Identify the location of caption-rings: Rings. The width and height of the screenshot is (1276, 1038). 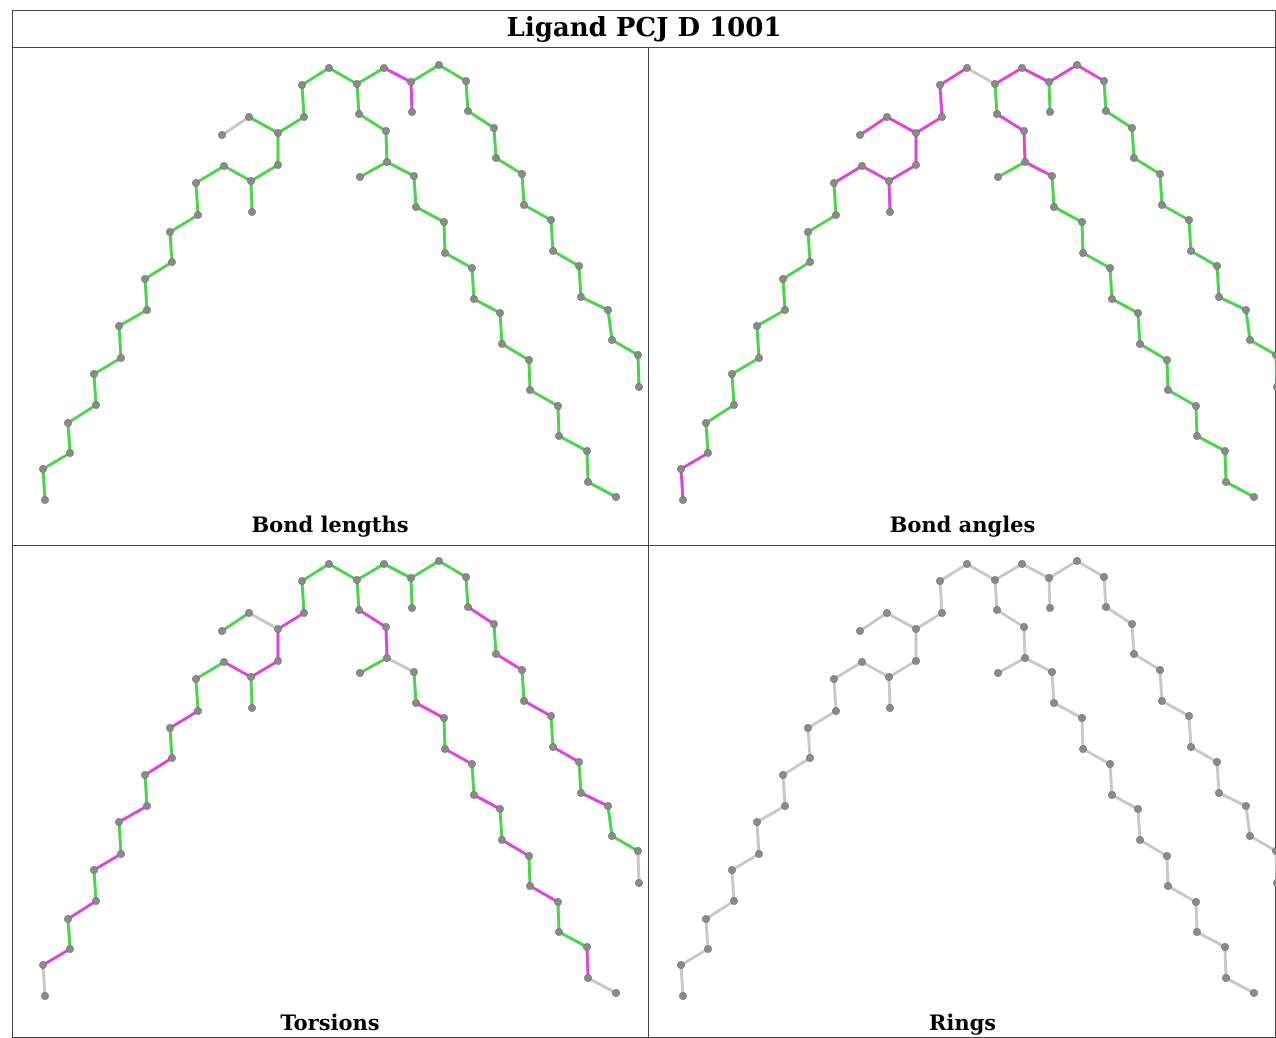
(962, 1022).